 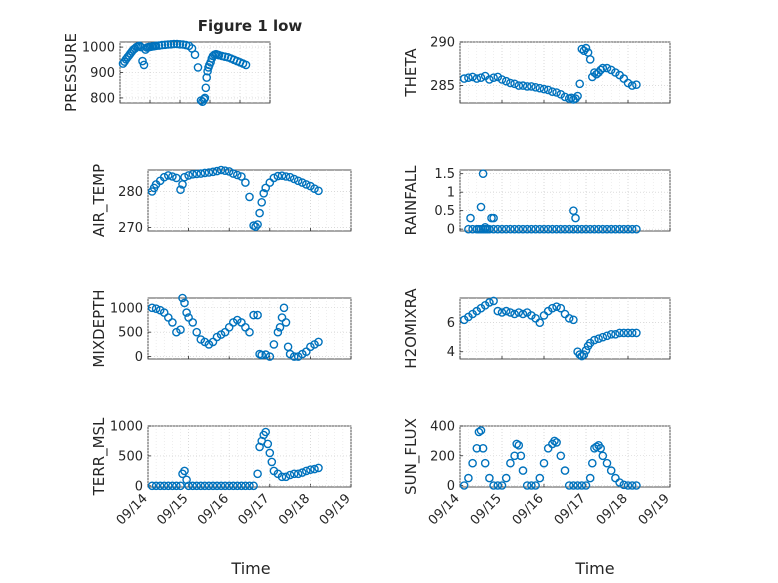 What do you see at coordinates (130, 228) in the screenshot?
I see `y-tick-label: 270` at bounding box center [130, 228].